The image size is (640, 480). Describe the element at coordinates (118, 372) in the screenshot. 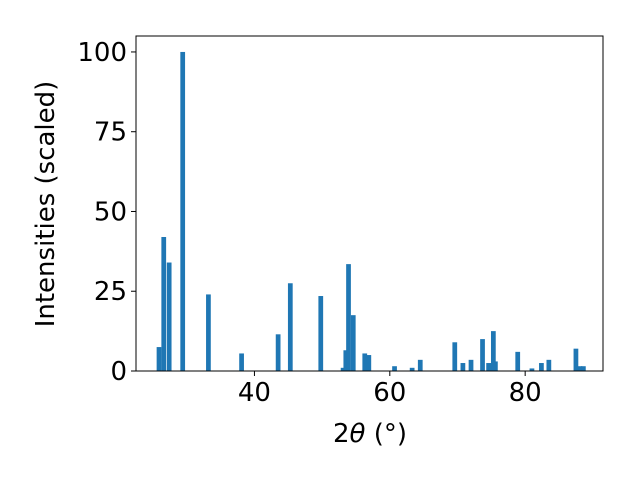

I see `y-tick-label: 0` at that location.